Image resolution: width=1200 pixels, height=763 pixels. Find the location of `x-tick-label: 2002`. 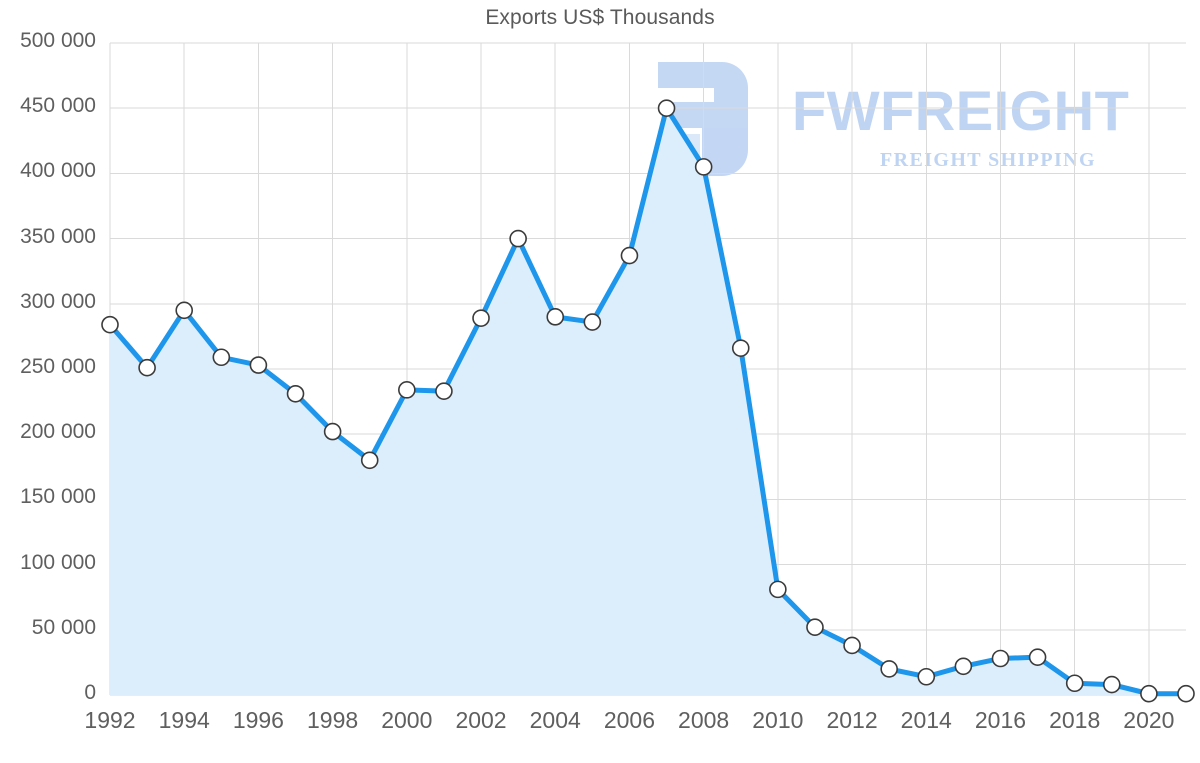

x-tick-label: 2002 is located at coordinates (481, 720).